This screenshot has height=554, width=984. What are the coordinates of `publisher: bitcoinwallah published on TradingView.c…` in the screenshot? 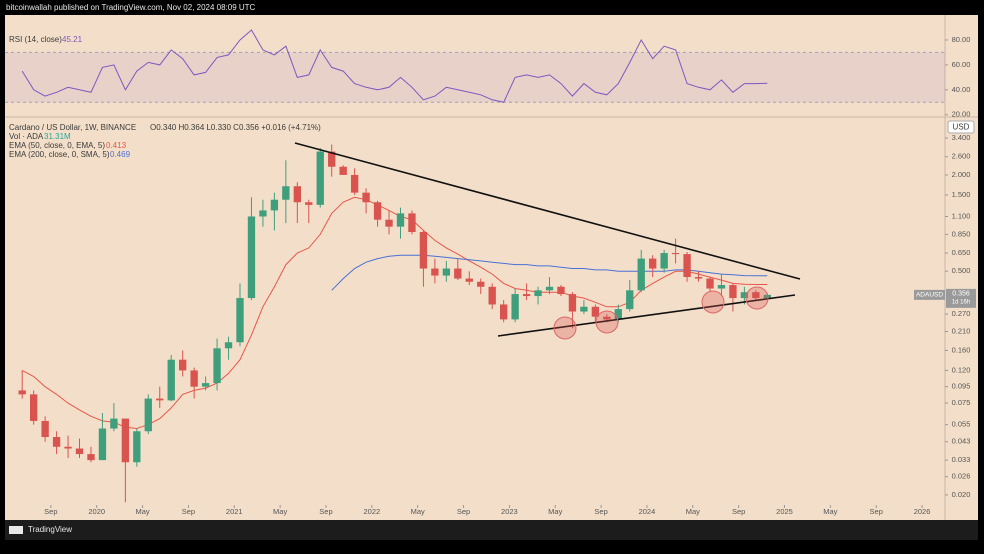 It's located at (131, 7).